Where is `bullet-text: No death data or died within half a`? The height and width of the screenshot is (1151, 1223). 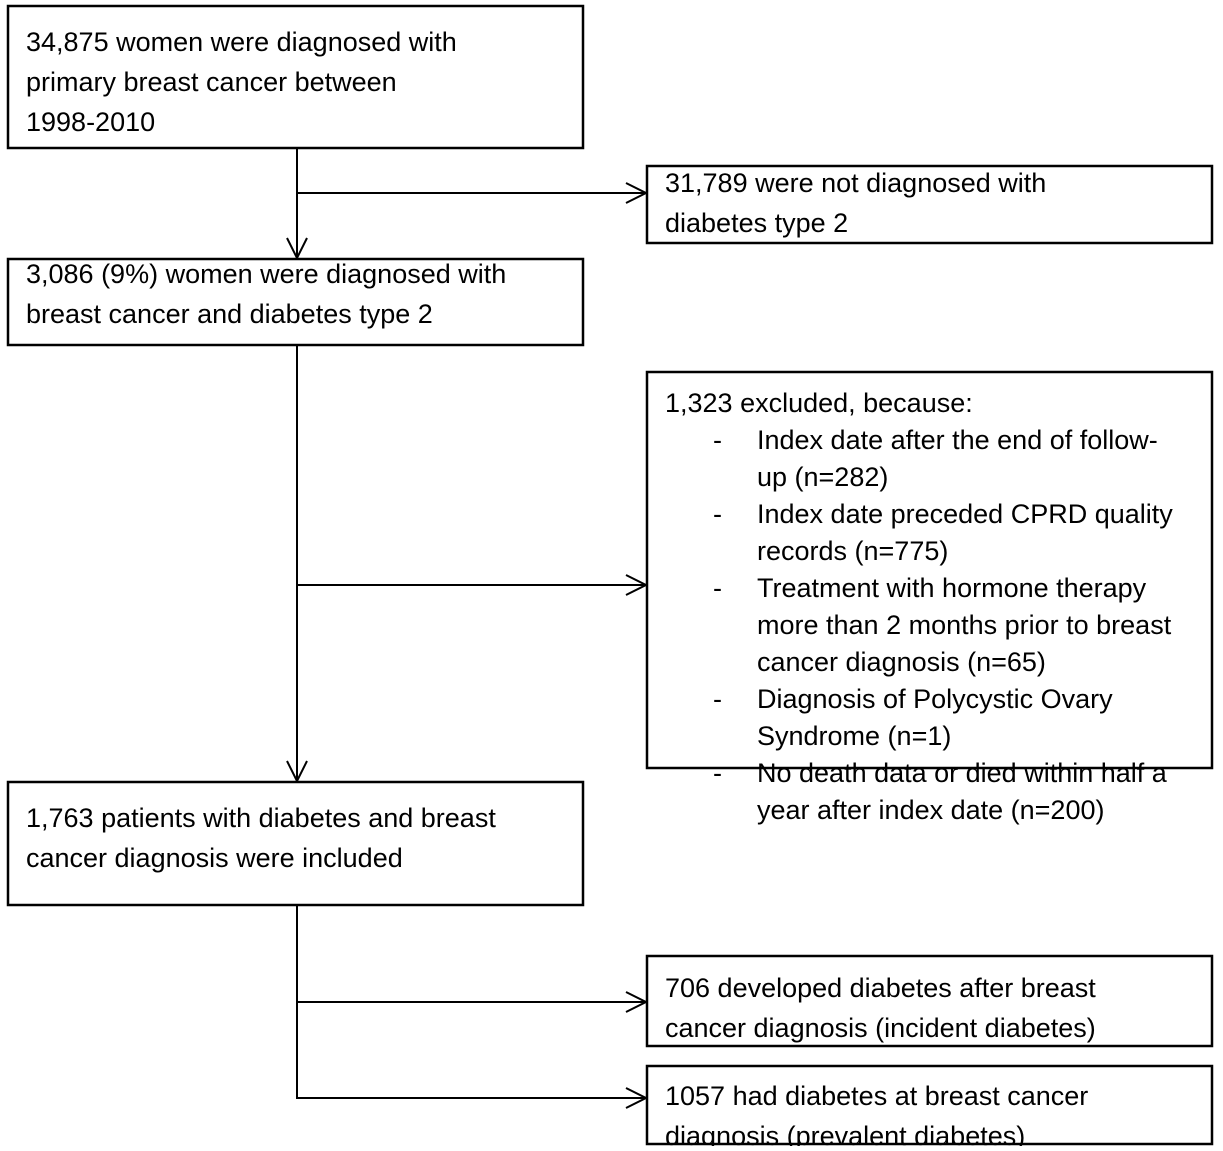 bullet-text: No death data or died within half a is located at coordinates (962, 773).